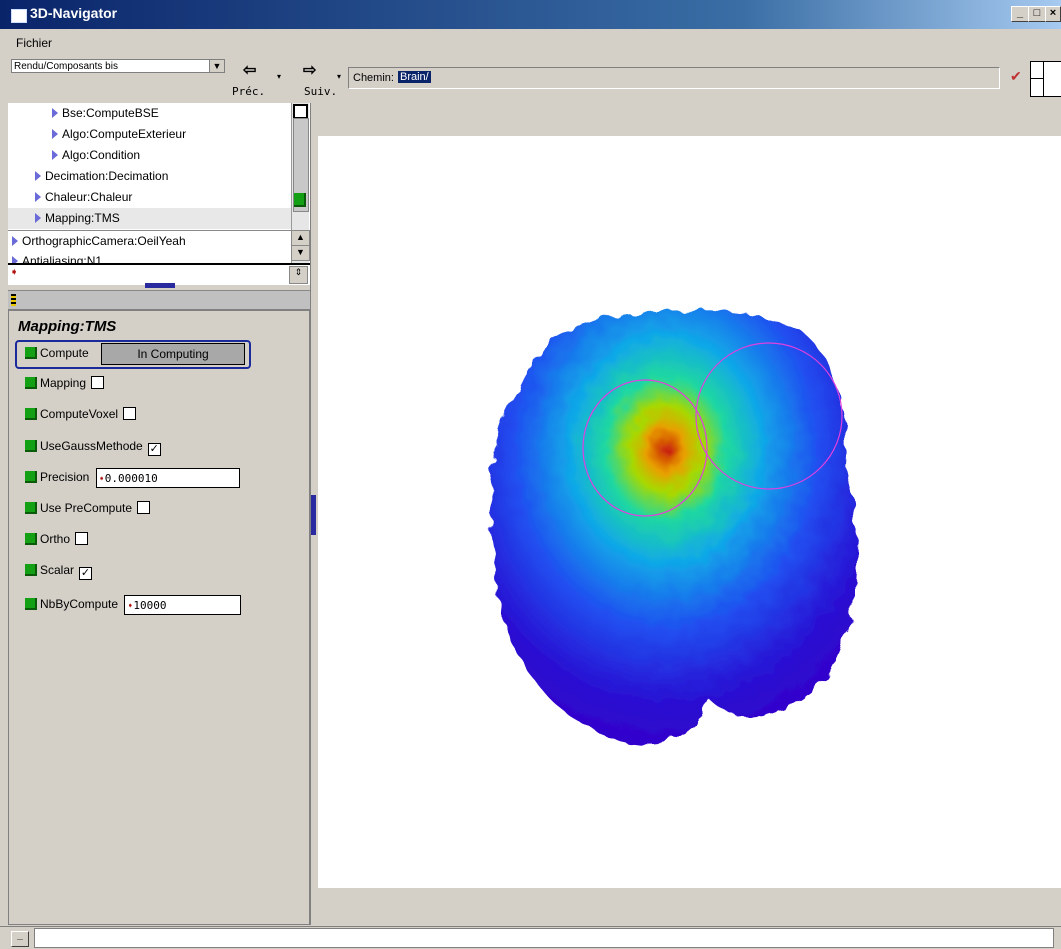  I want to click on window-title: 3D-Navigator, so click(74, 13).